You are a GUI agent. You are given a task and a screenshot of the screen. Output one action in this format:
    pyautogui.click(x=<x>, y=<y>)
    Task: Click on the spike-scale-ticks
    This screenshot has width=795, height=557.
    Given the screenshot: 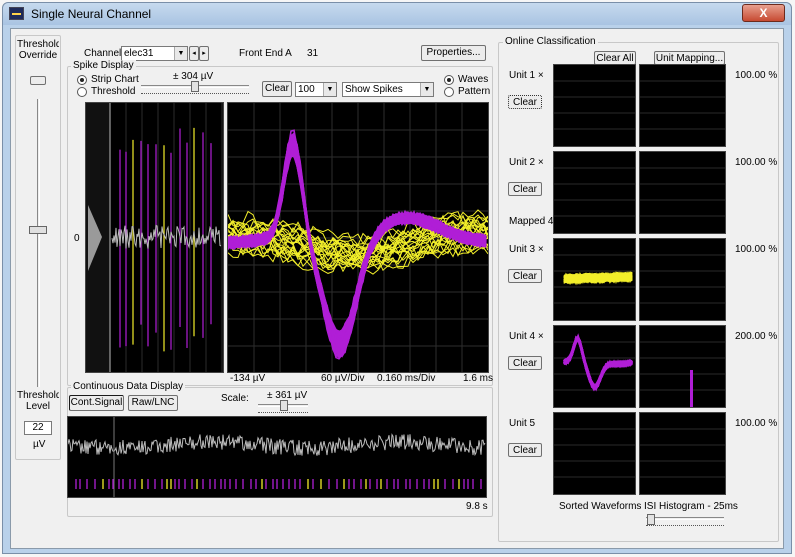 What is the action you would take?
    pyautogui.click(x=195, y=92)
    